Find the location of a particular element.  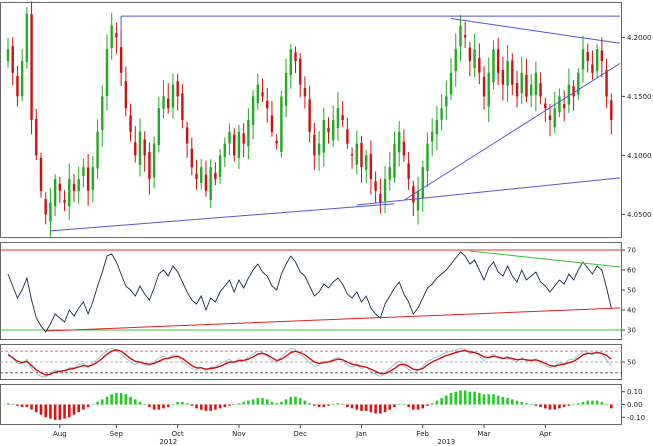

time-axis: Aug Sep Oct Nov Dec Jan Feb Mar Apr 2012 2013 is located at coordinates (302, 435).